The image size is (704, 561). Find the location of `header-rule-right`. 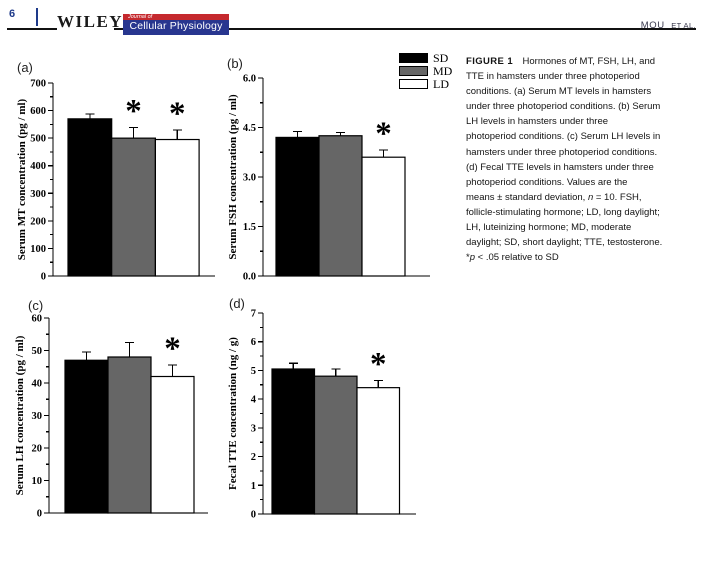

header-rule-right is located at coordinates (462, 29).